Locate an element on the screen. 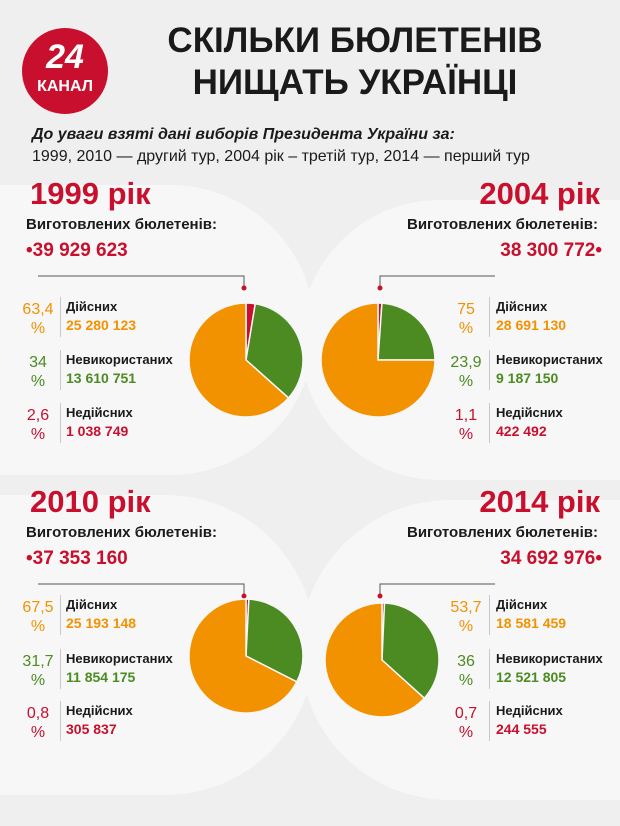 Image resolution: width=620 pixels, height=826 pixels. count-unused: 11 854 175 is located at coordinates (101, 677).